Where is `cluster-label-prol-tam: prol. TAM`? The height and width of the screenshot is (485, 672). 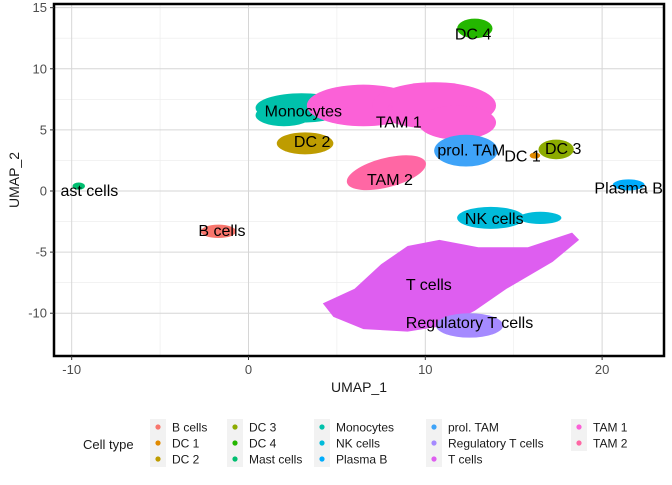
cluster-label-prol-tam: prol. TAM is located at coordinates (471, 150).